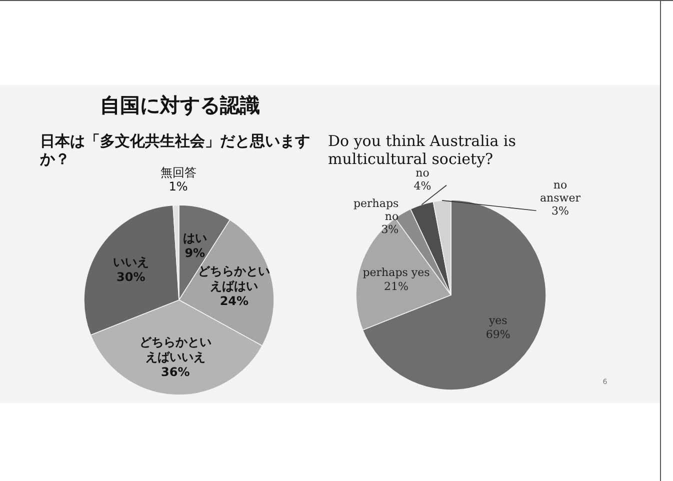 The image size is (673, 481). Describe the element at coordinates (423, 173) in the screenshot. I see `slice-label: no` at that location.